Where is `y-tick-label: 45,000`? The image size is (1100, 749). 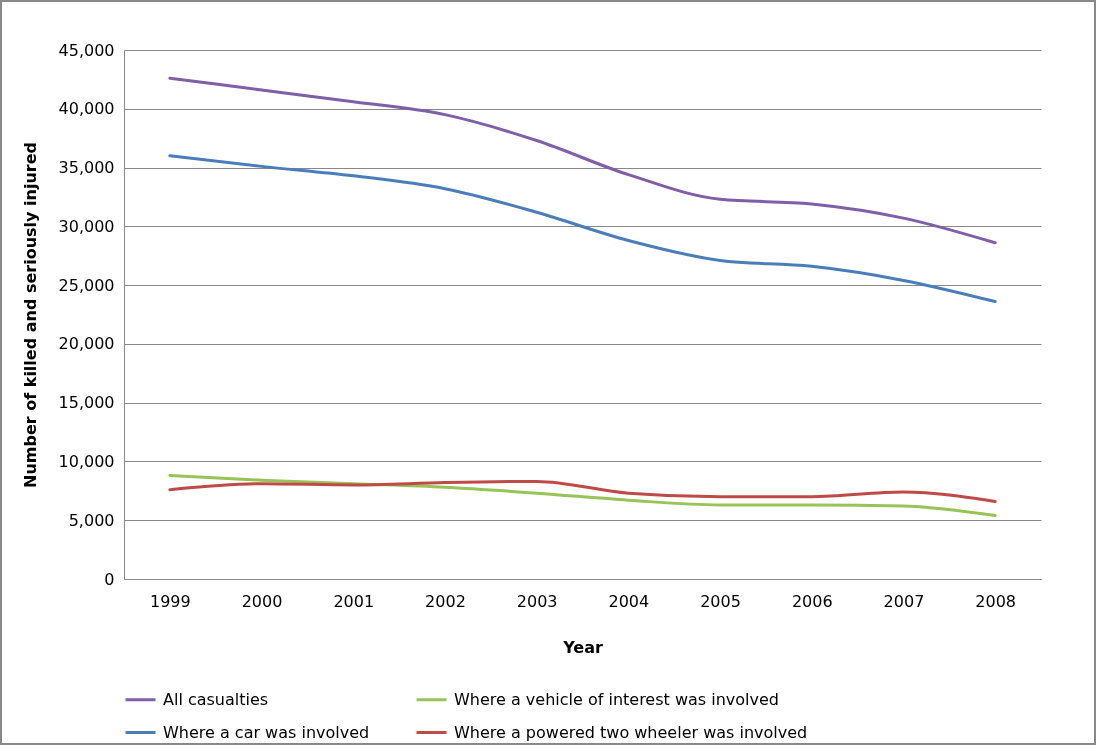
y-tick-label: 45,000 is located at coordinates (86, 50).